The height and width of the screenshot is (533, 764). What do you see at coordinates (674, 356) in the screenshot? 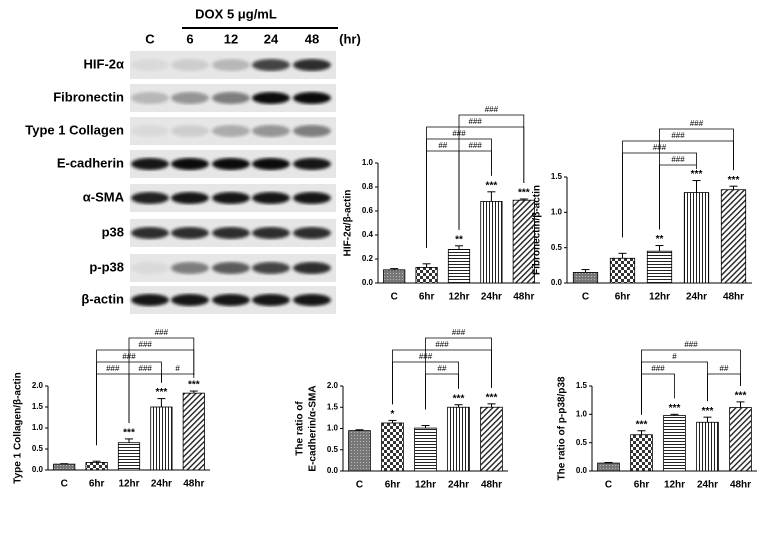
I see `comparison-label: #` at bounding box center [674, 356].